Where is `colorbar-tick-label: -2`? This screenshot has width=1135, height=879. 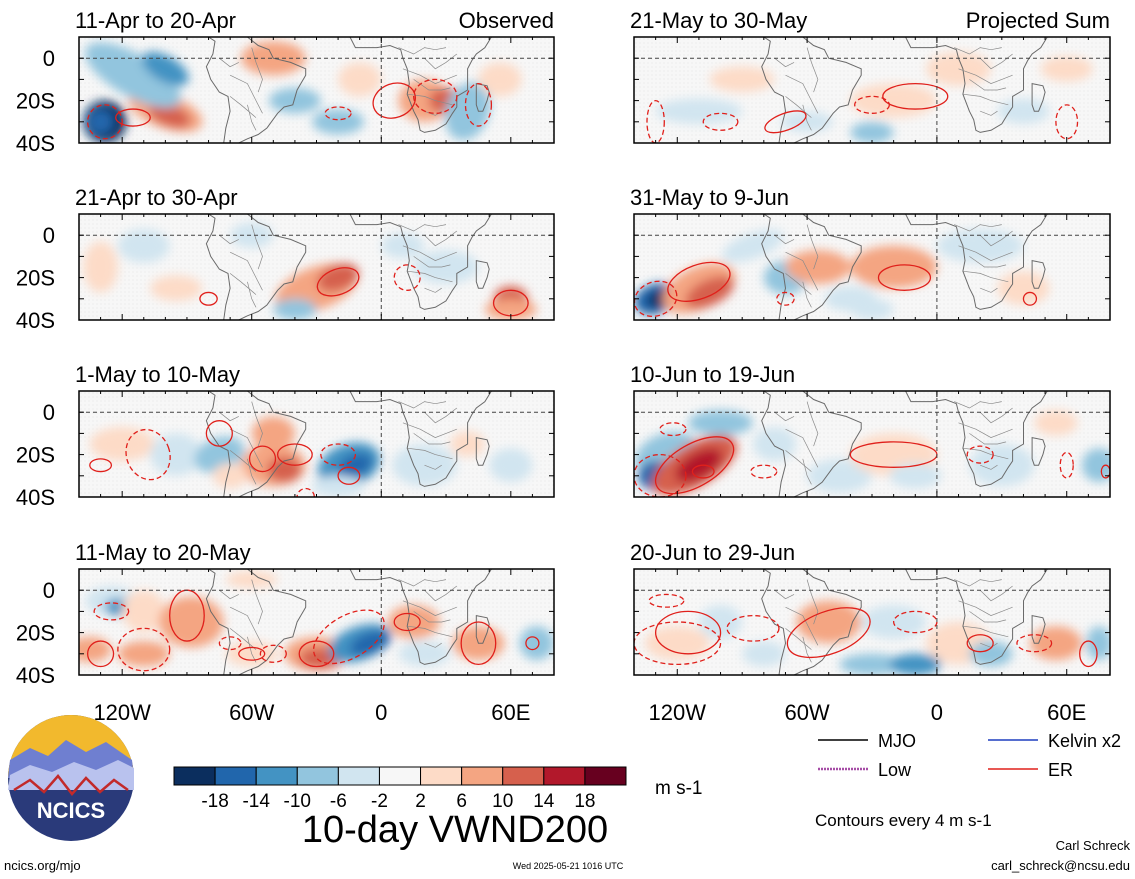 colorbar-tick-label: -2 is located at coordinates (379, 801).